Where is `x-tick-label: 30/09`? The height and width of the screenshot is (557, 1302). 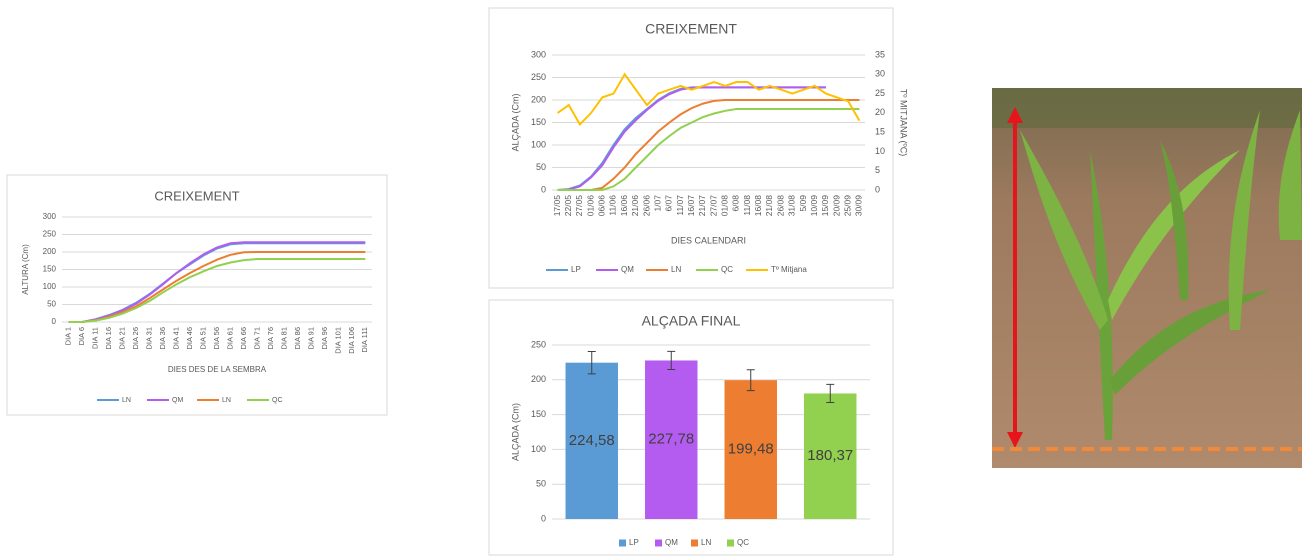
x-tick-label: 30/09 is located at coordinates (859, 206).